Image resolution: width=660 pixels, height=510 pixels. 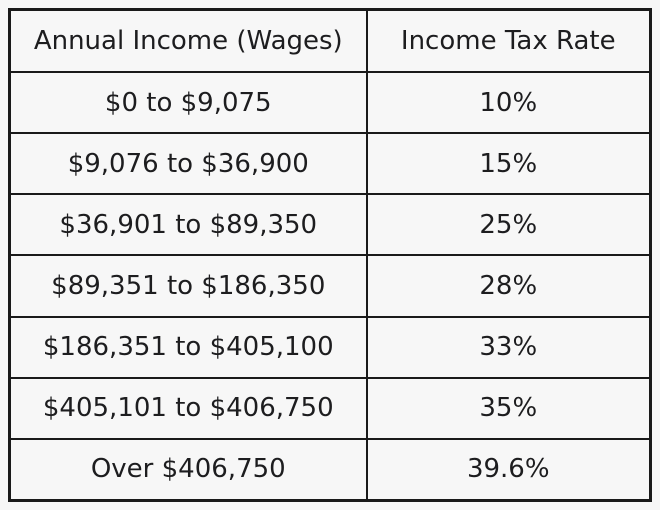 What do you see at coordinates (508, 347) in the screenshot?
I see `tax-rate-cell: 33%` at bounding box center [508, 347].